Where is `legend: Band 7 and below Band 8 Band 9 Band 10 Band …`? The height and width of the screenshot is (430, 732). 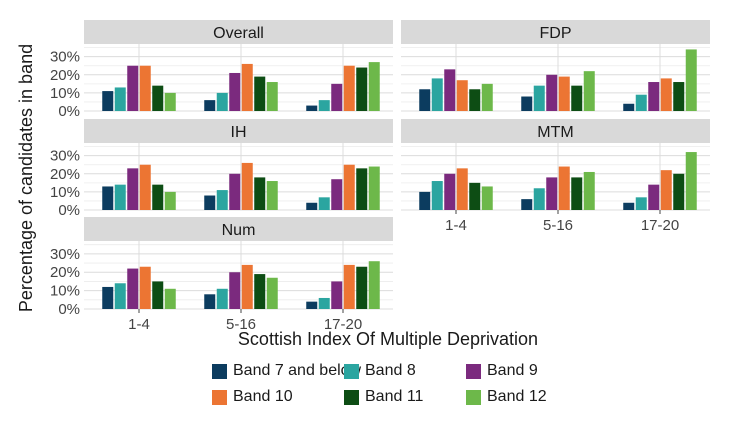 legend: Band 7 and below Band 8 Band 9 Band 10 Band … is located at coordinates (402, 392).